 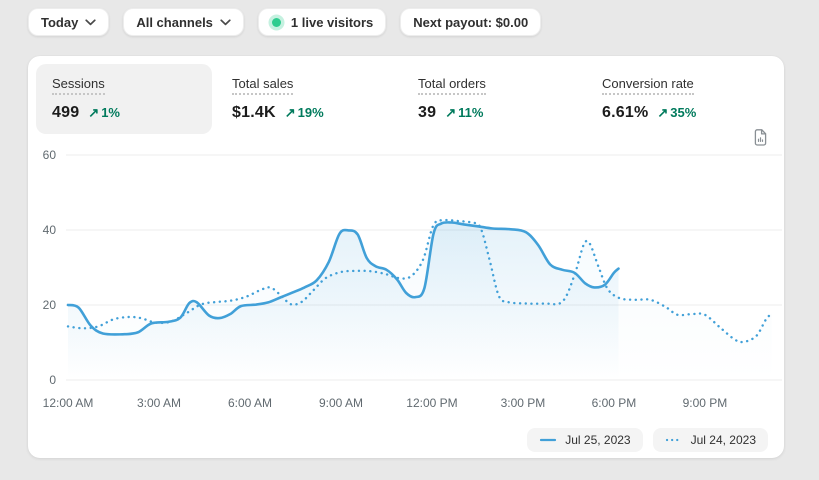 I want to click on metric-value: 6.61%, so click(x=625, y=112).